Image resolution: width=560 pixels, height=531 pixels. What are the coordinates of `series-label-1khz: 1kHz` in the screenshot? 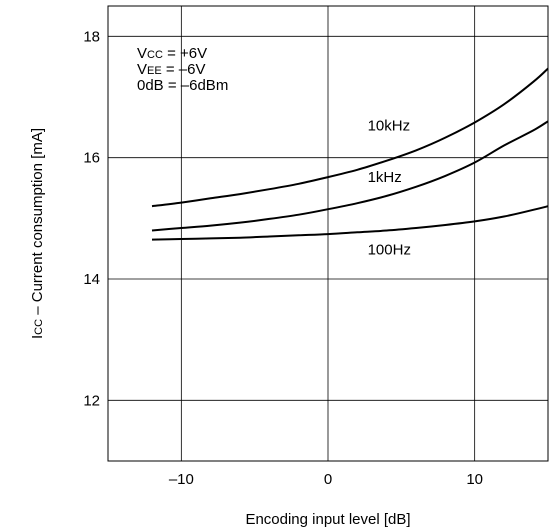 It's located at (385, 177).